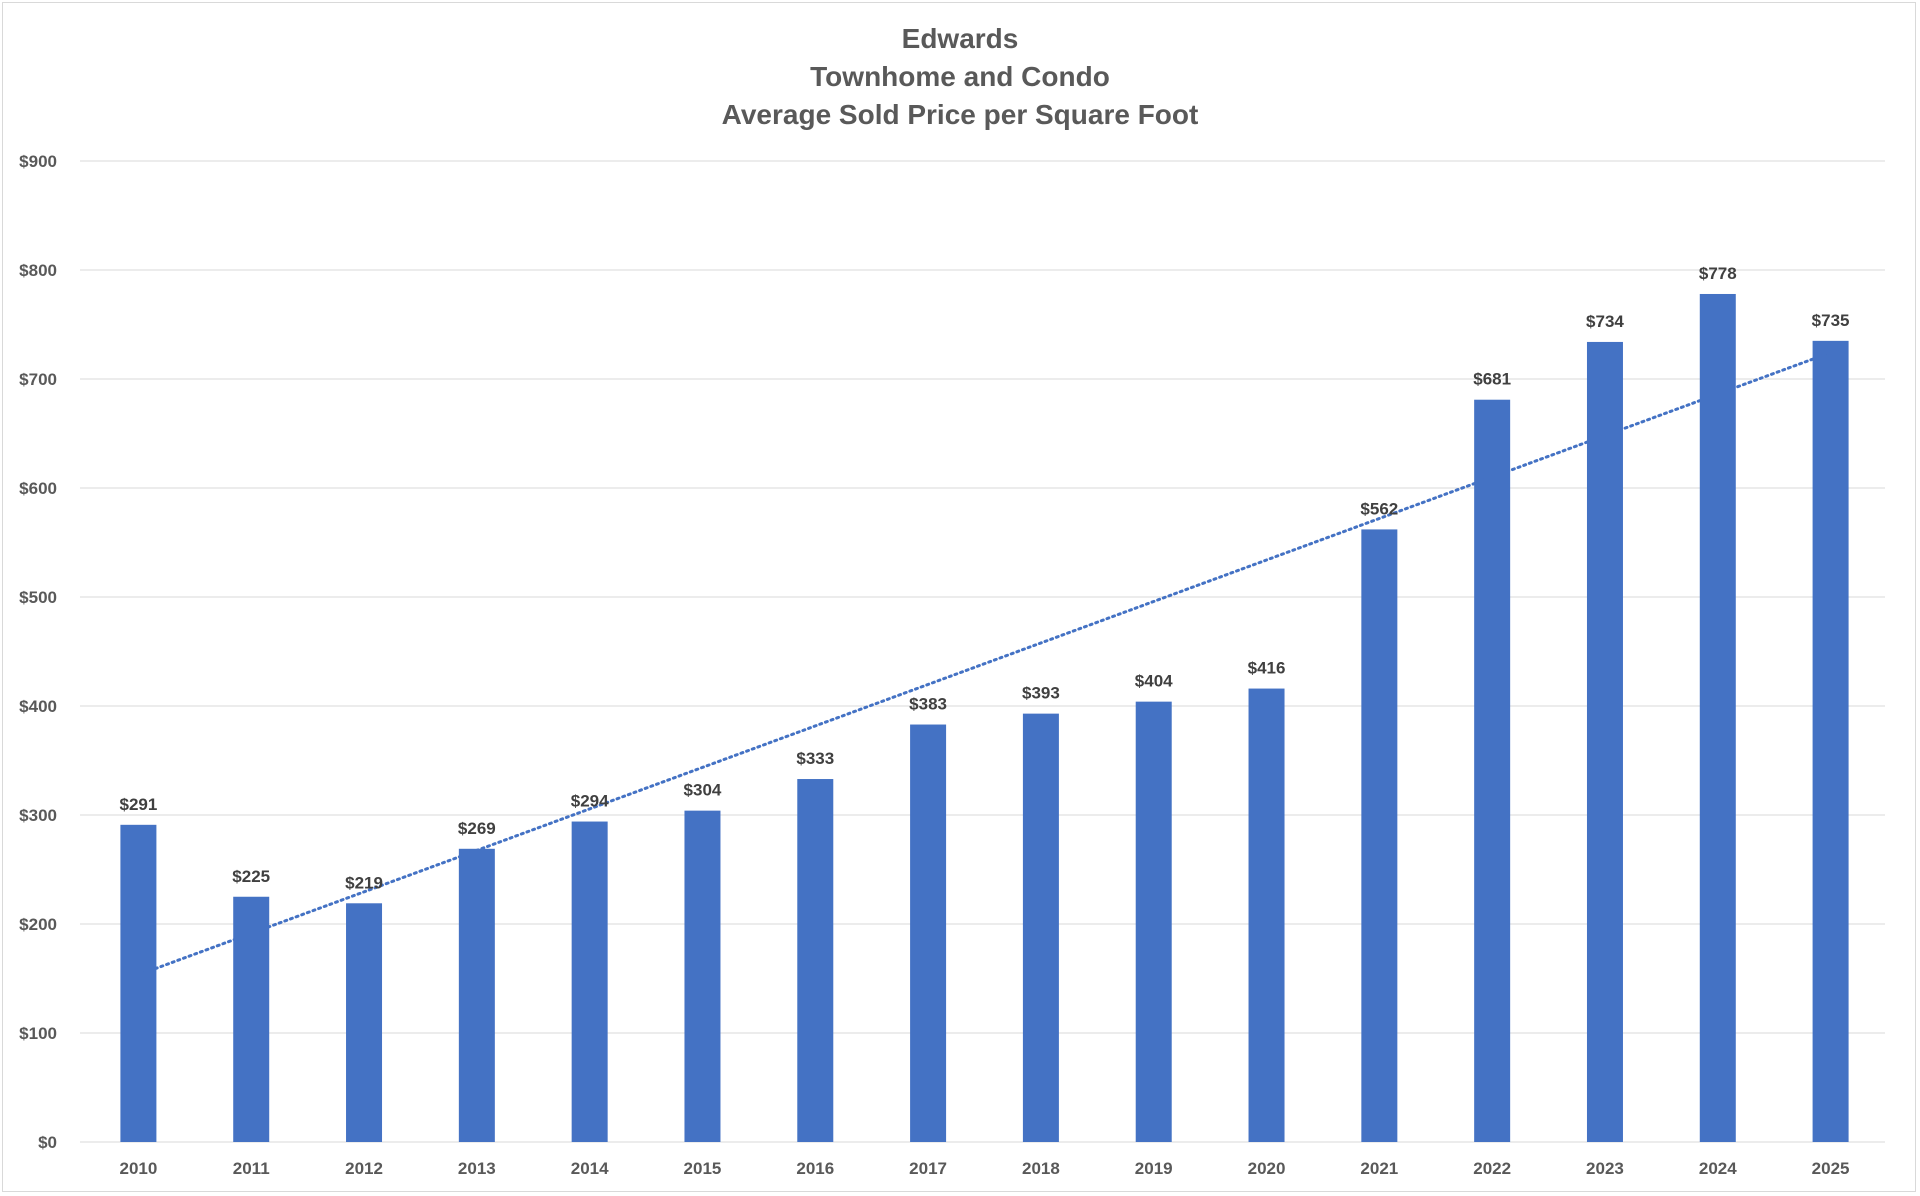 The width and height of the screenshot is (1920, 1196). I want to click on x-tick-label-2025: 2025, so click(1831, 1168).